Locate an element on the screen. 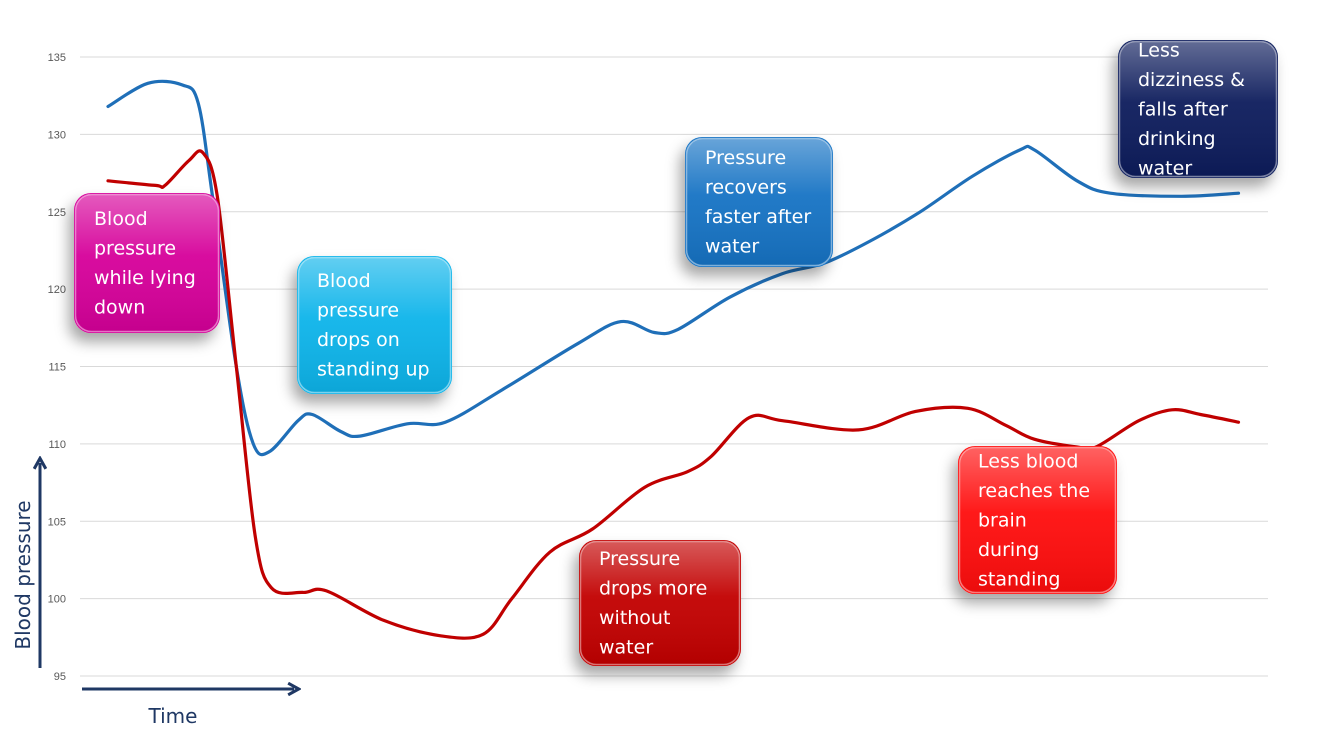  y-axis-title: Blood pressure is located at coordinates (23, 574).